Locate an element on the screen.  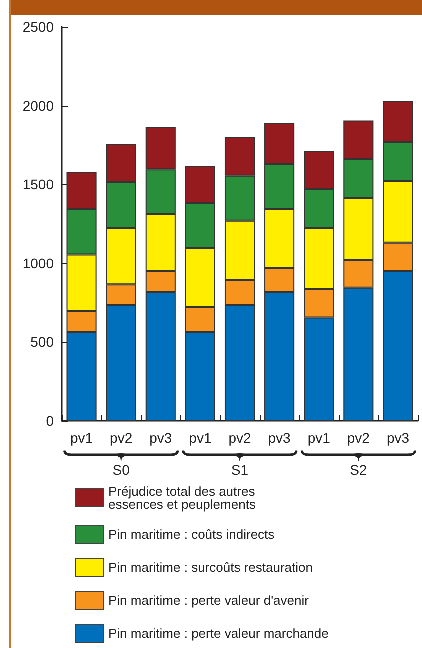
text: S1 is located at coordinates (240, 470).